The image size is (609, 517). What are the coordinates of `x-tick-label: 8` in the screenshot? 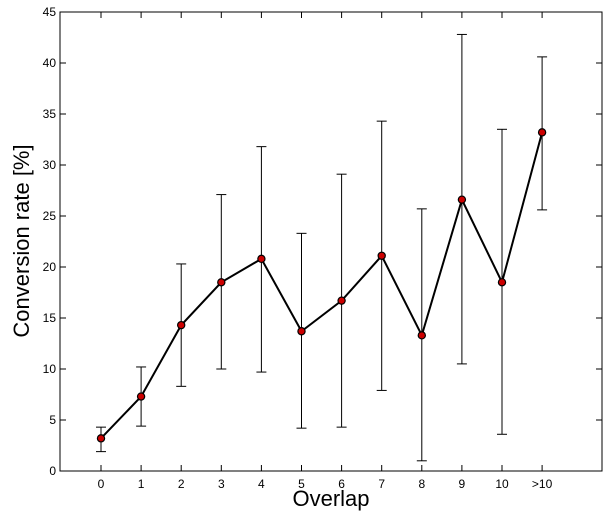 It's located at (421, 484).